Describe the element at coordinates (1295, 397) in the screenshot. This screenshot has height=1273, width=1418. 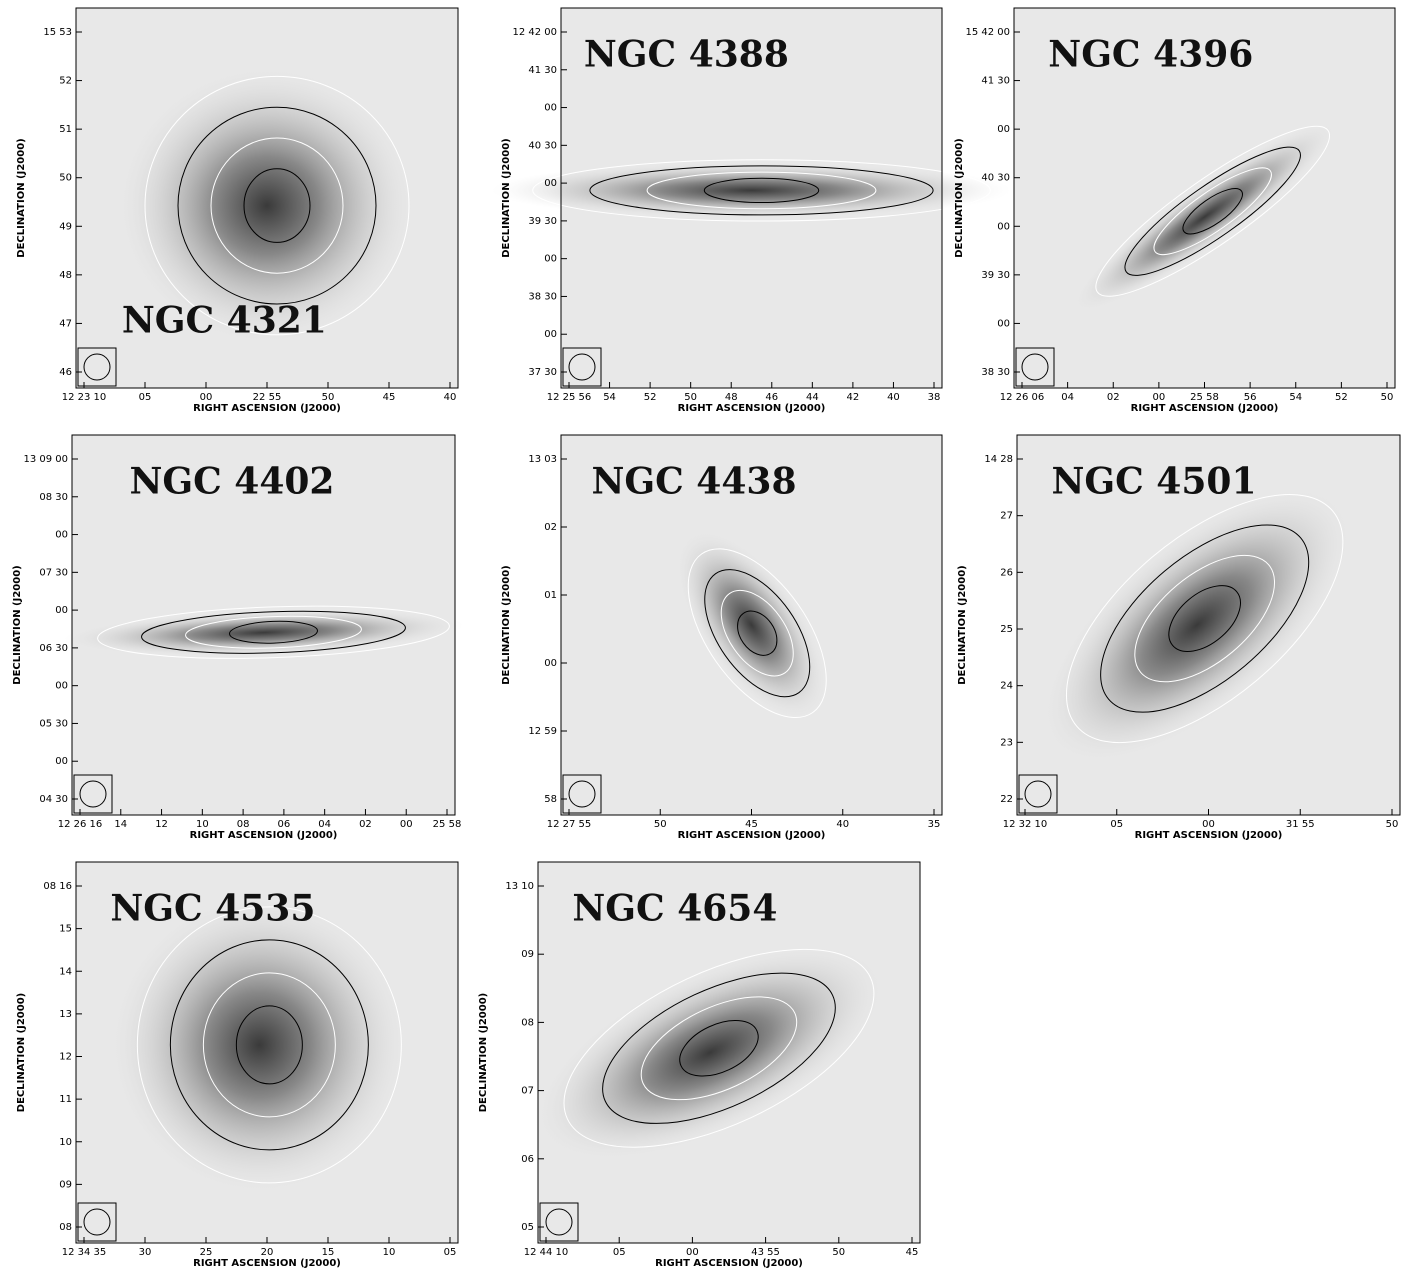
I see `x-tick-label: 54` at that location.